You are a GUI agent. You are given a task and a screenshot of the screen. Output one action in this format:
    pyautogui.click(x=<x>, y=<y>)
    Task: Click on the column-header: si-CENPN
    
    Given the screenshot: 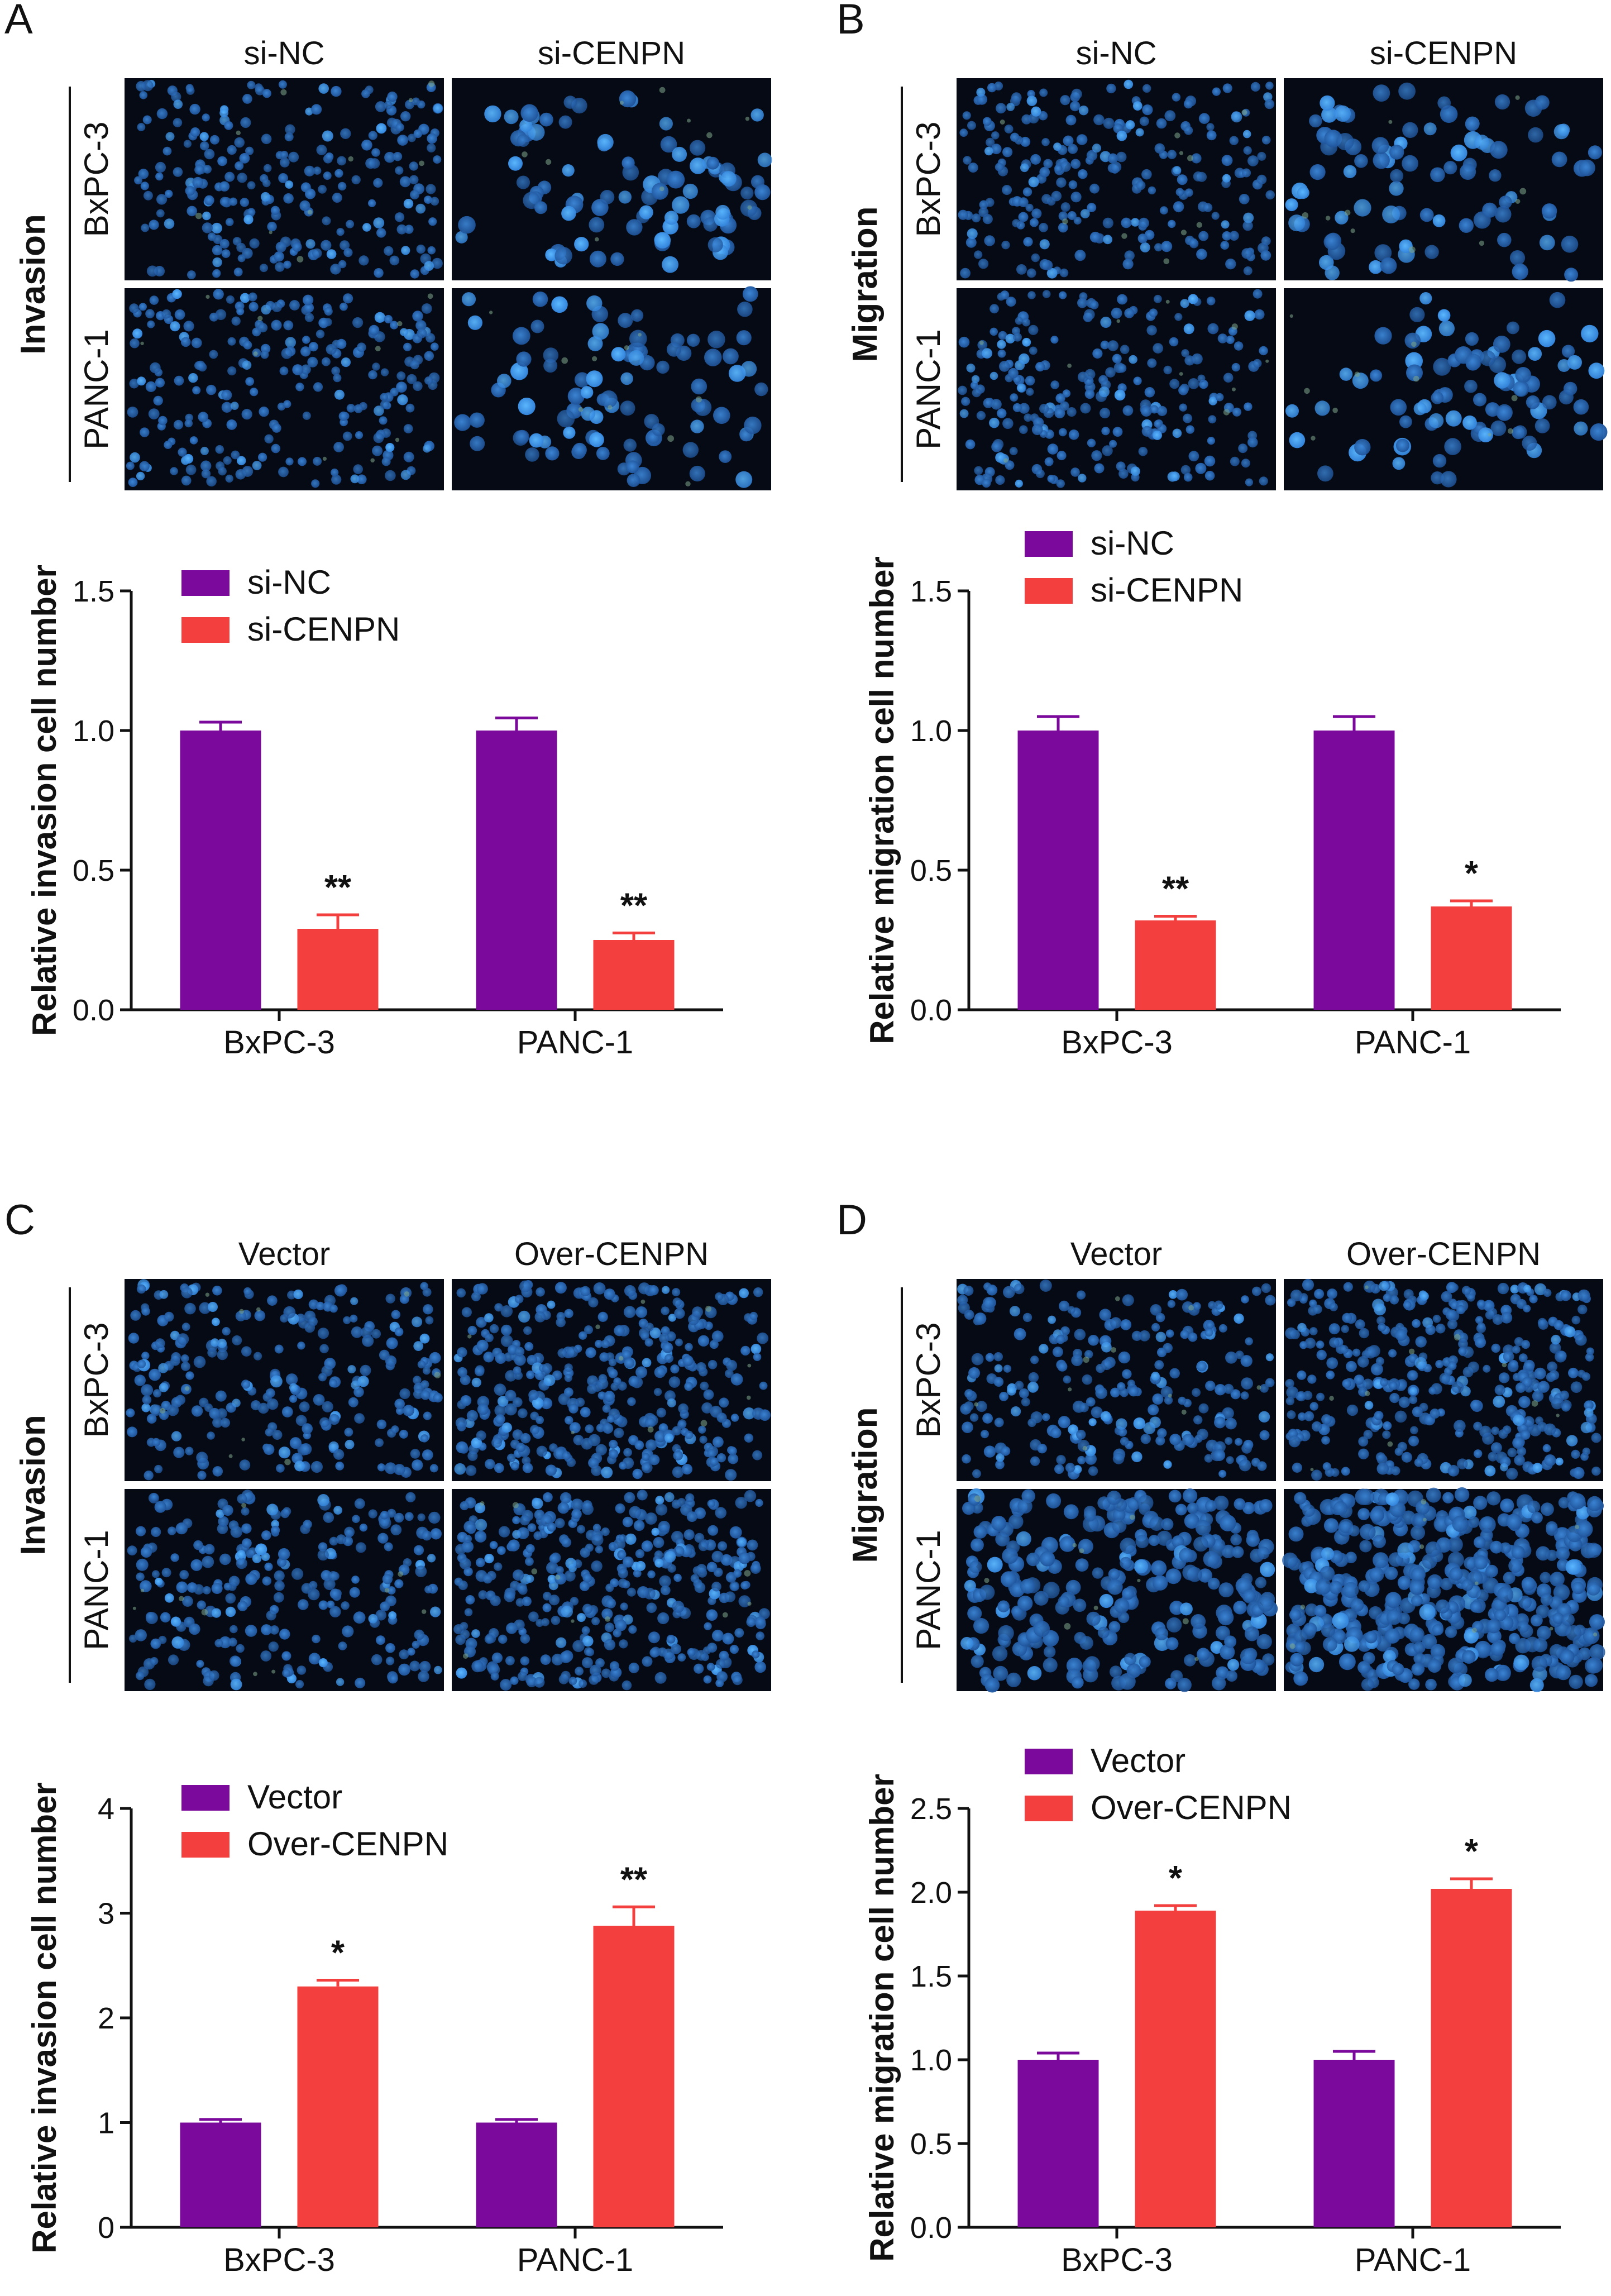 What is the action you would take?
    pyautogui.click(x=1443, y=53)
    